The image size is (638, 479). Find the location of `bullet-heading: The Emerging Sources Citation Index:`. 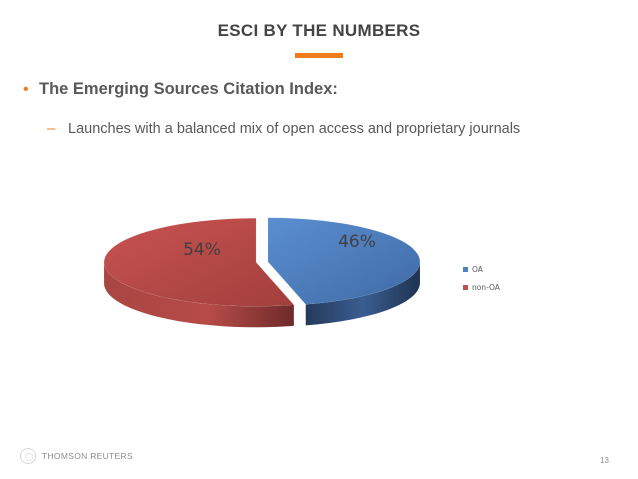

bullet-heading: The Emerging Sources Citation Index: is located at coordinates (188, 89).